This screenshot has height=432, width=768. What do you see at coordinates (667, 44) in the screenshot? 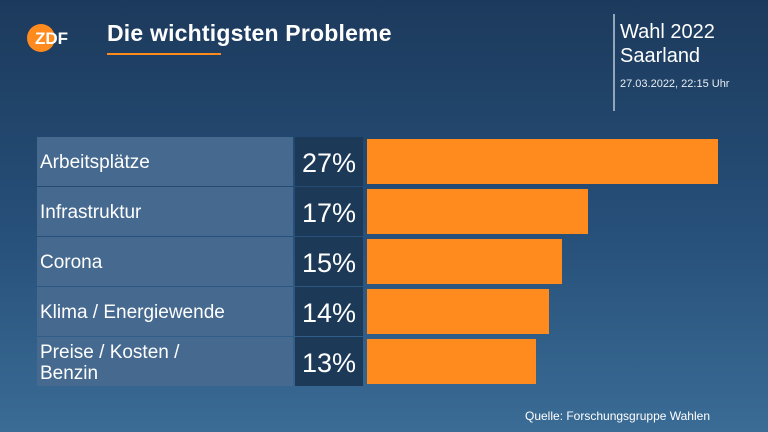
I see `election-info: Wahl 2022 Saarland` at bounding box center [667, 44].